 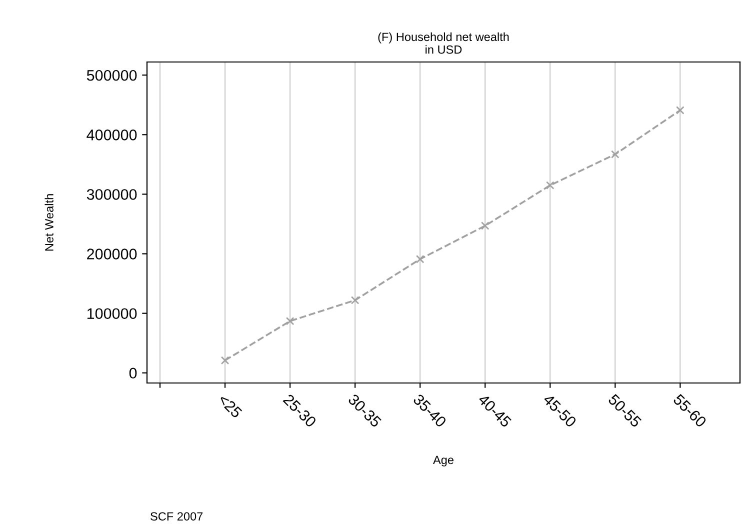 I want to click on y-tick-label: 200000, so click(x=112, y=254).